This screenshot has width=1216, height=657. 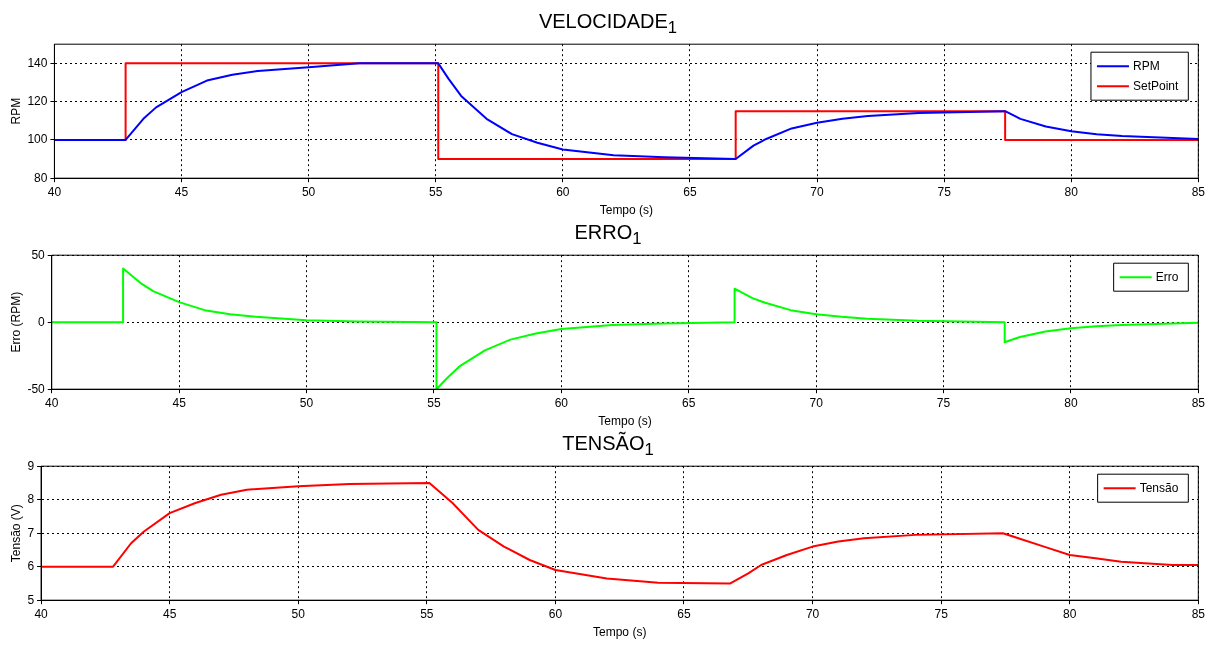 What do you see at coordinates (608, 444) in the screenshot?
I see `chart-title: TENSÃO$_{1}$` at bounding box center [608, 444].